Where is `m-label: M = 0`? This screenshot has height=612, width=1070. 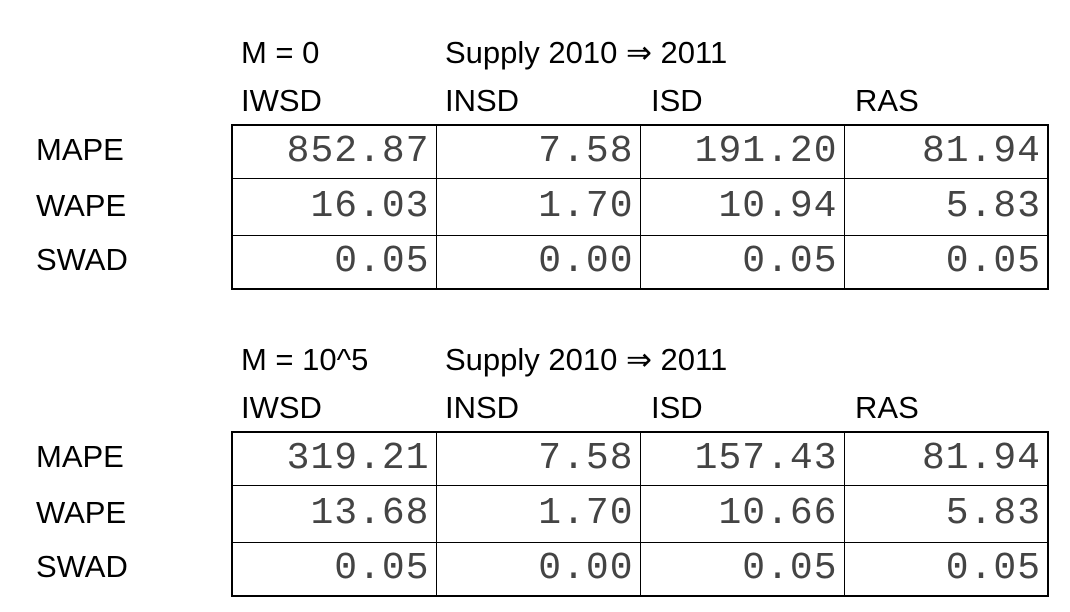 m-label: M = 0 is located at coordinates (280, 52).